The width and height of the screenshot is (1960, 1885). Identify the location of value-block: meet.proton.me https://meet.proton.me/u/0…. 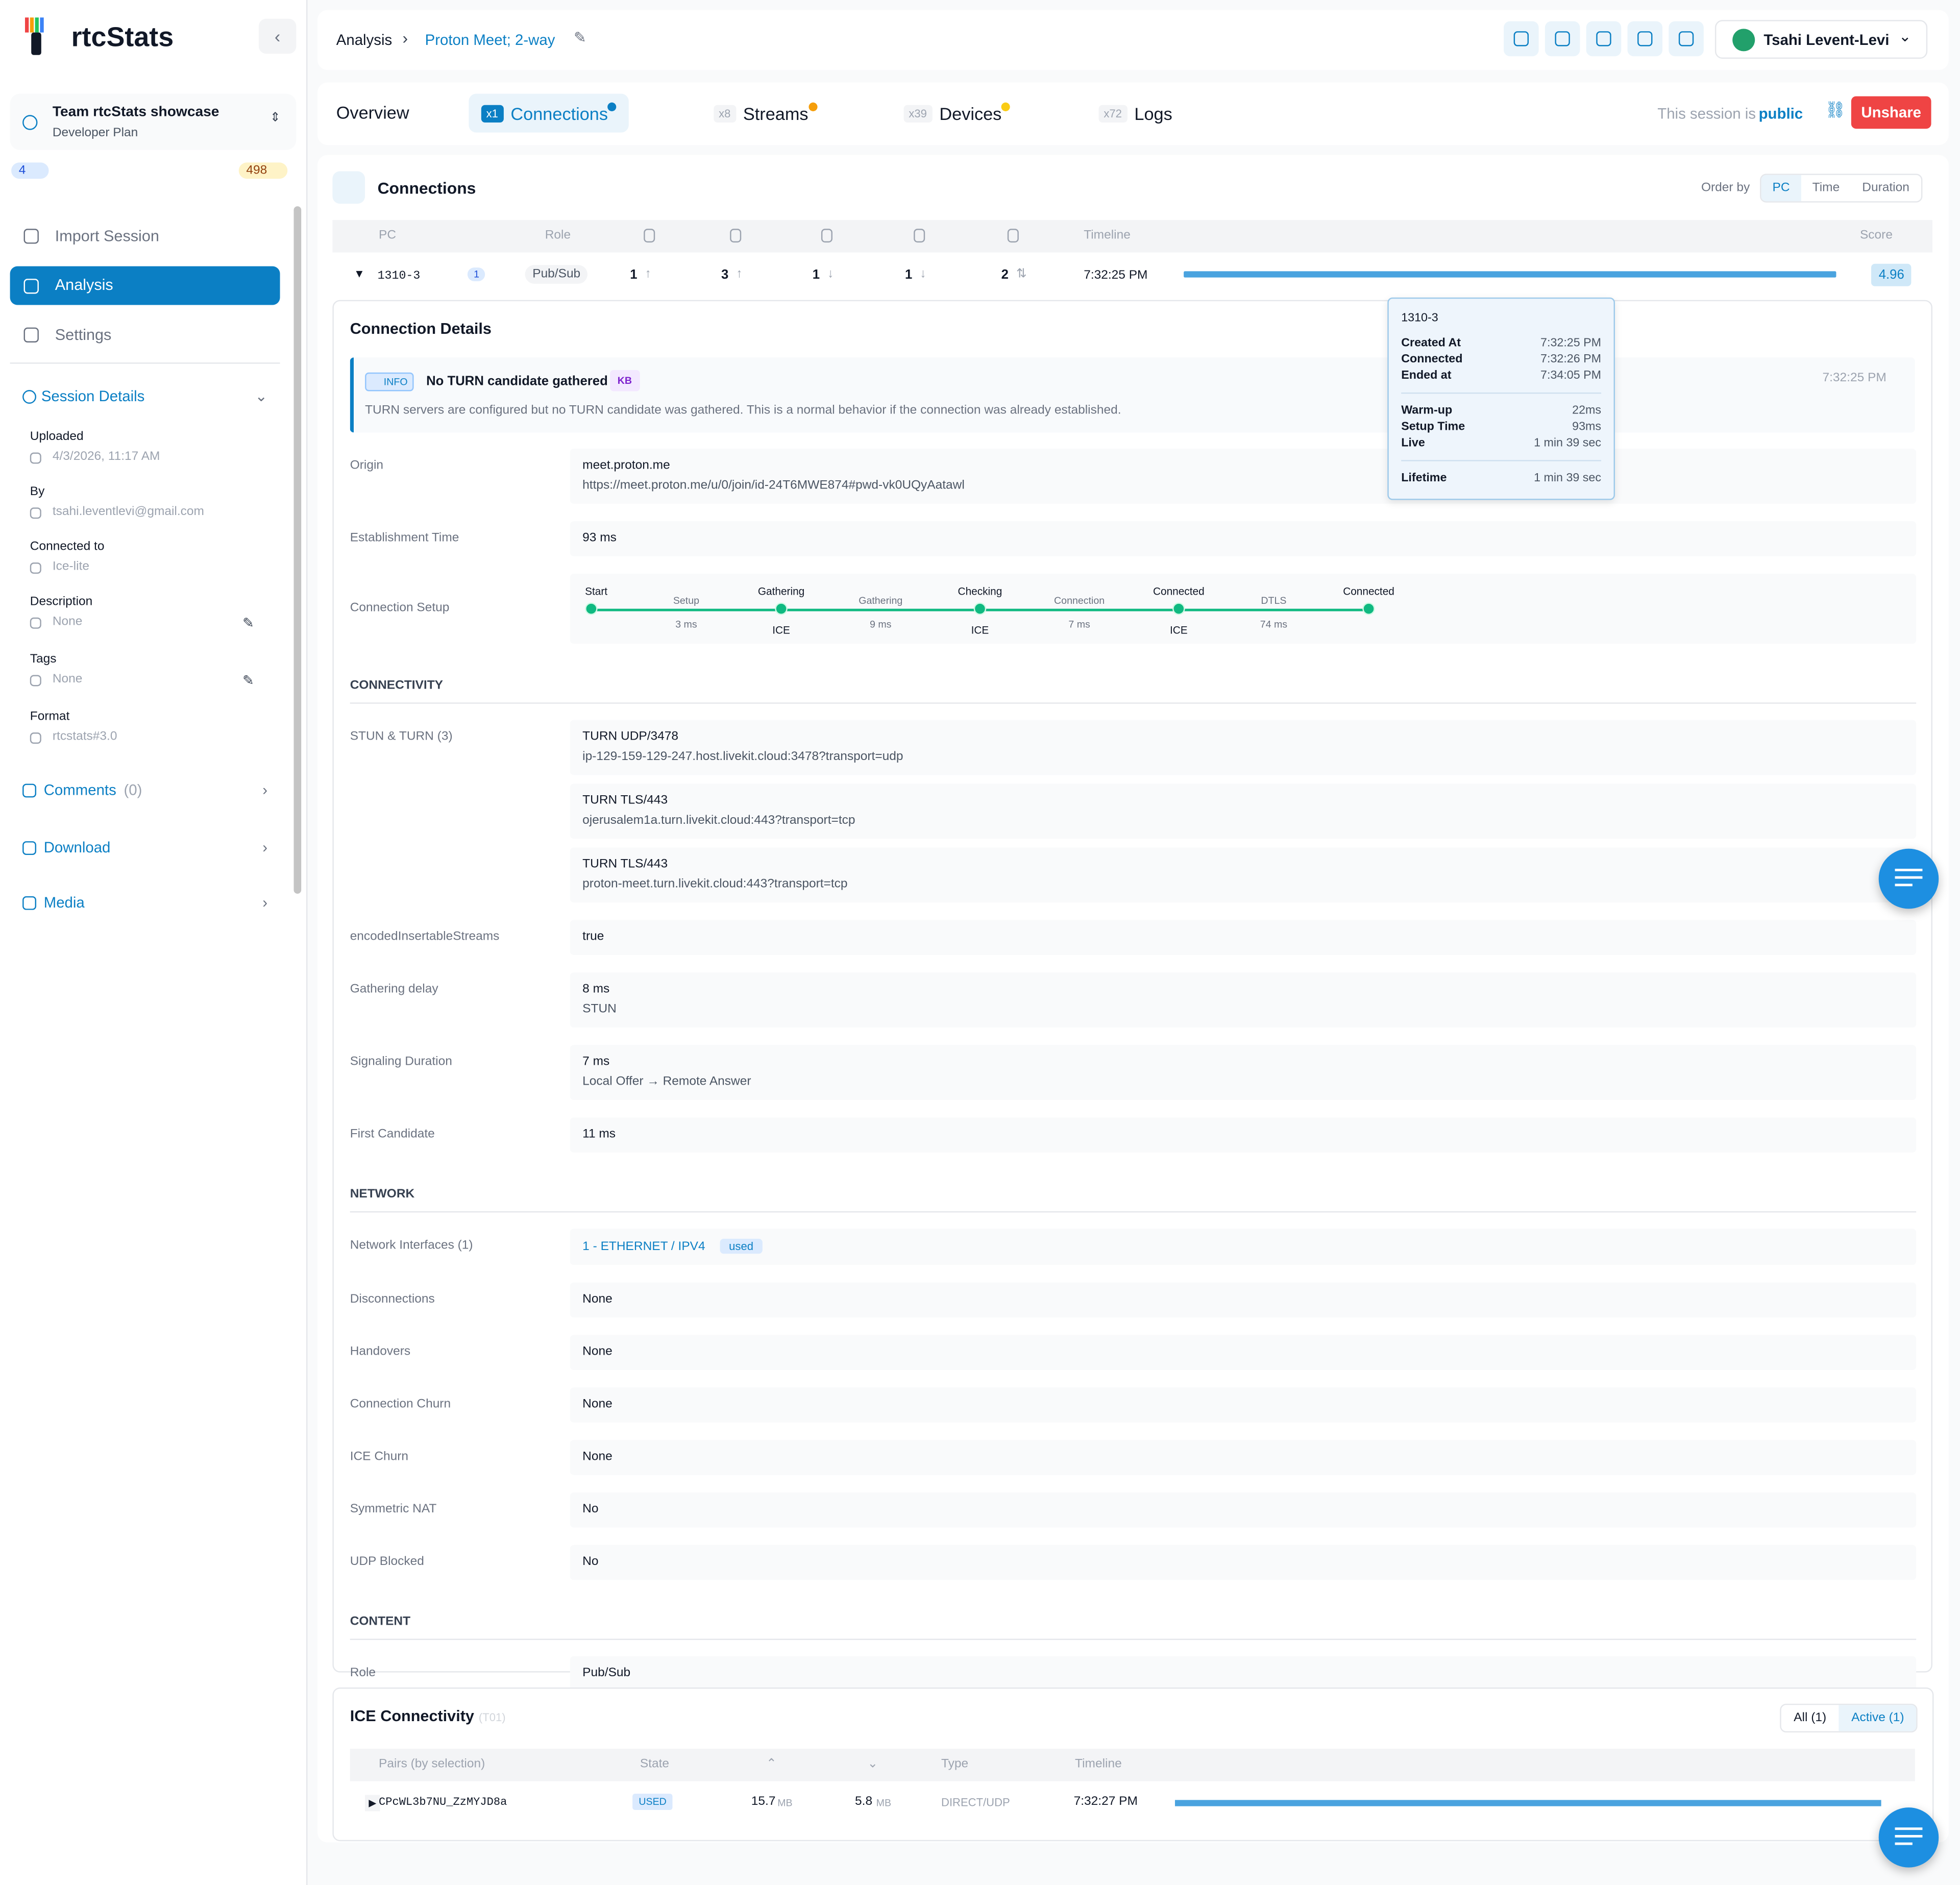
(1243, 476).